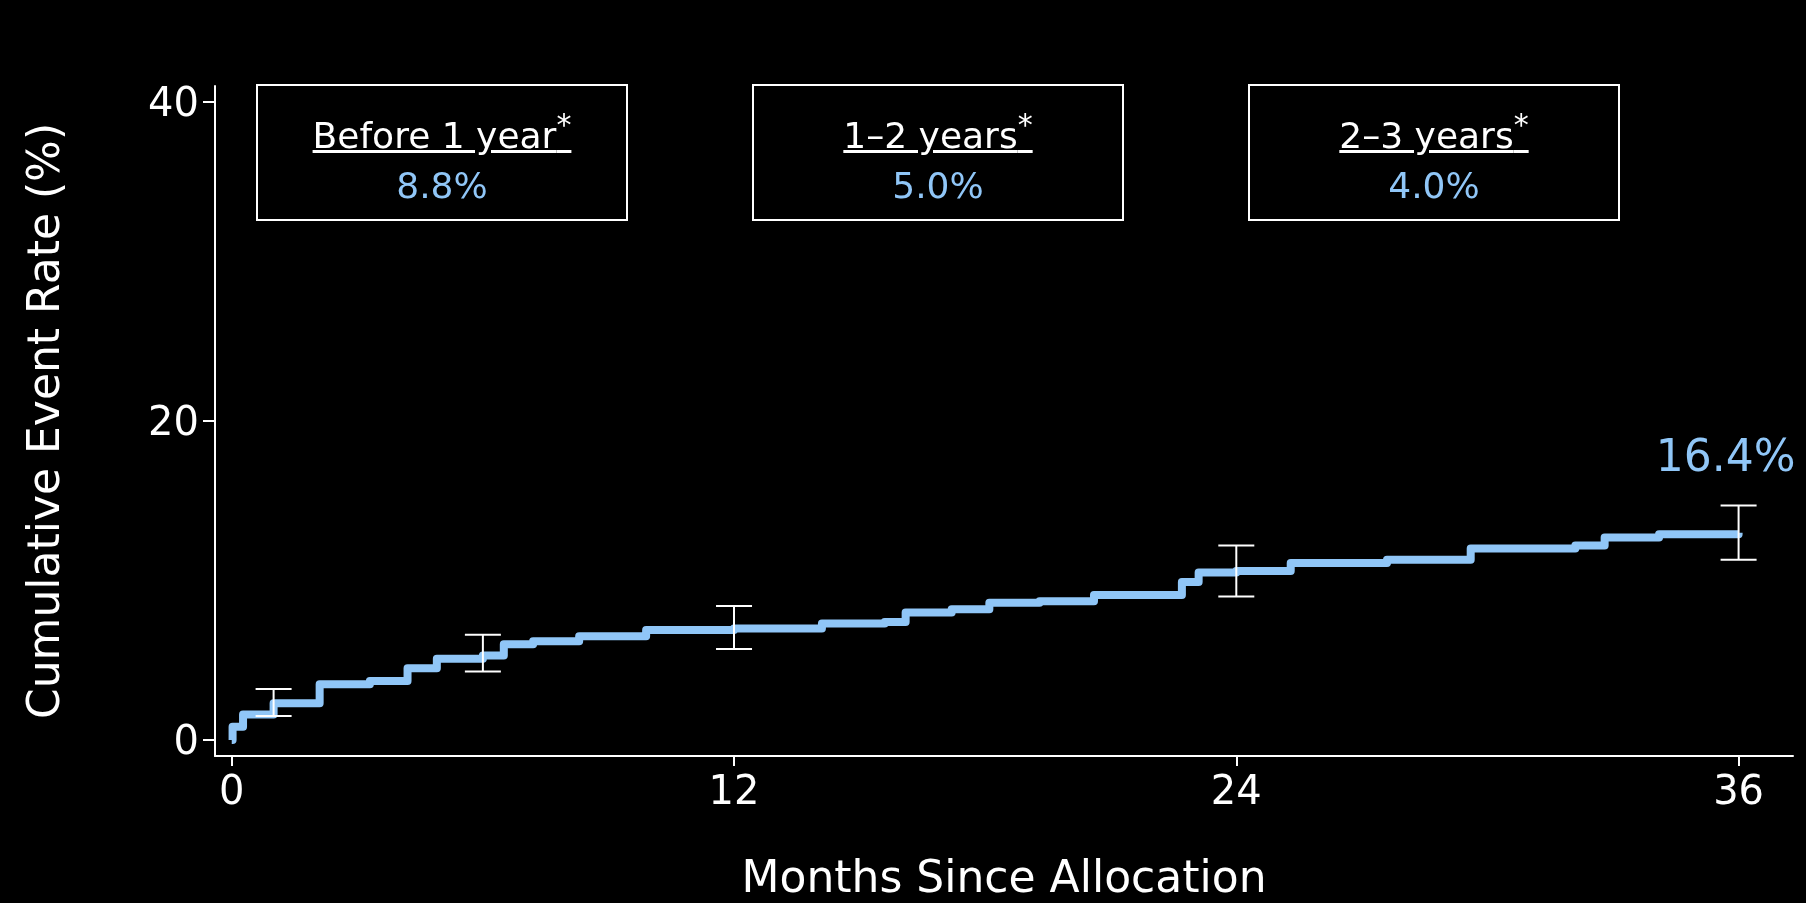  Describe the element at coordinates (734, 790) in the screenshot. I see `x-tick-label: 12` at that location.